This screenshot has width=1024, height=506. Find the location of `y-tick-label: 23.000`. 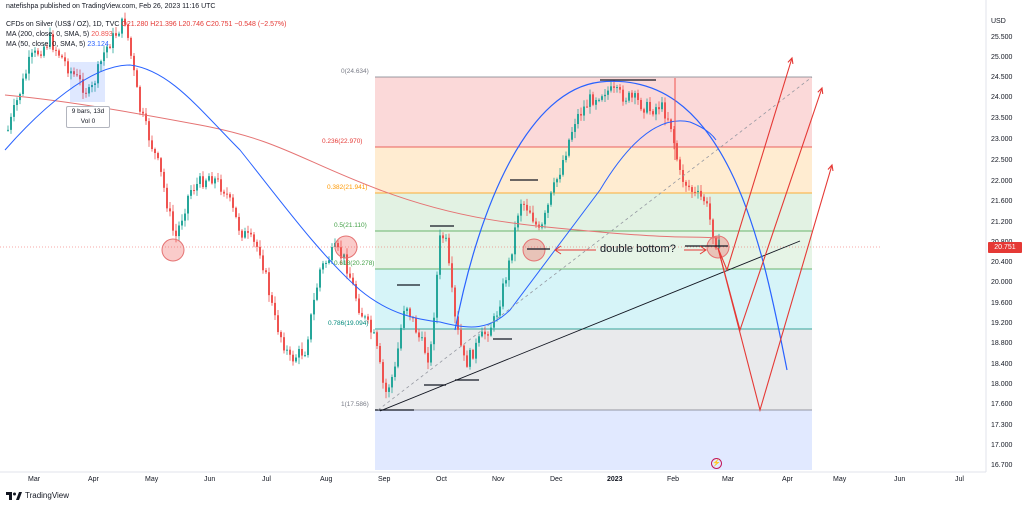

y-tick-label: 23.000 is located at coordinates (1002, 139).